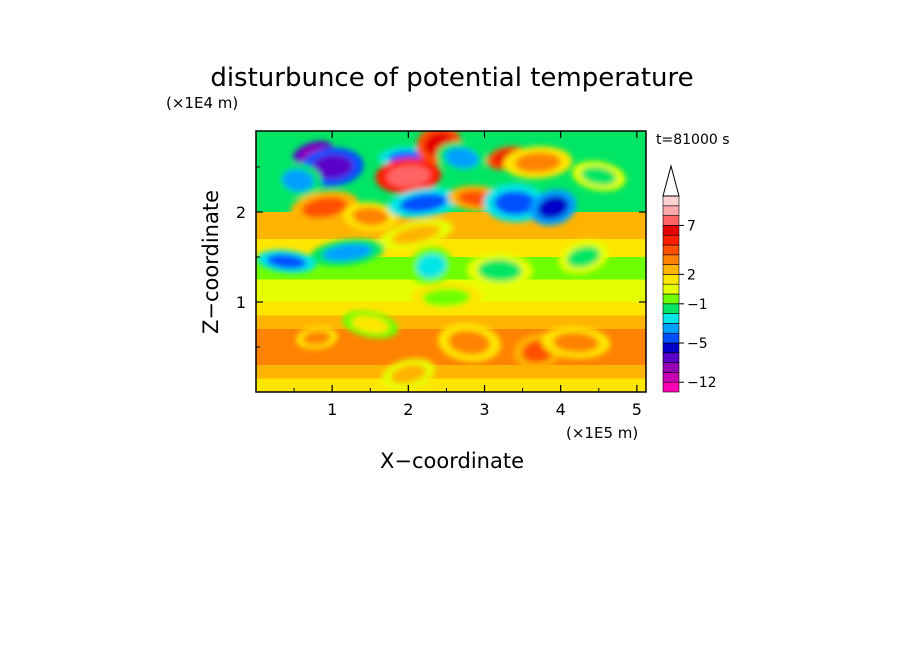 The width and height of the screenshot is (904, 654). What do you see at coordinates (671, 180) in the screenshot?
I see `colorbar-extend-arrow` at bounding box center [671, 180].